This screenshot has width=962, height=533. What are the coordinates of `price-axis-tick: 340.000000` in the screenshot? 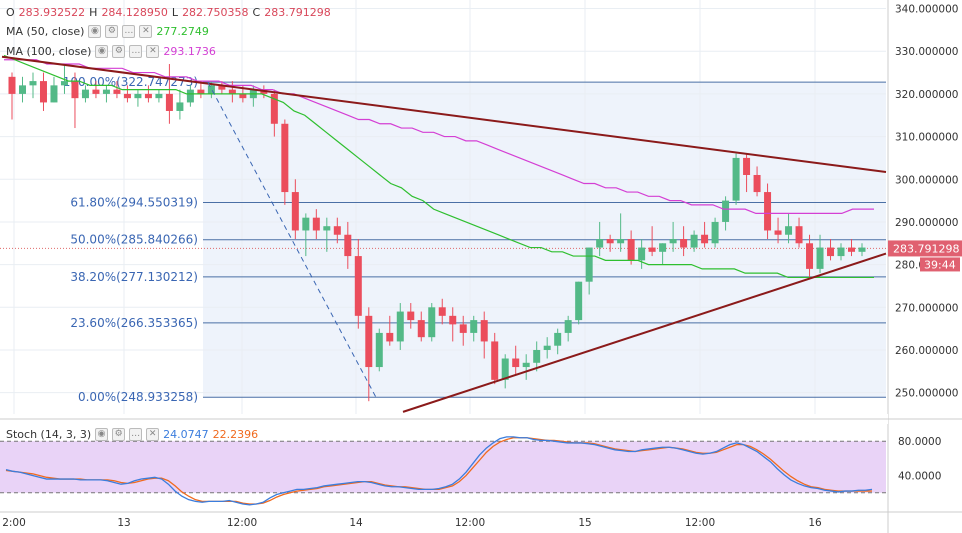 It's located at (926, 10).